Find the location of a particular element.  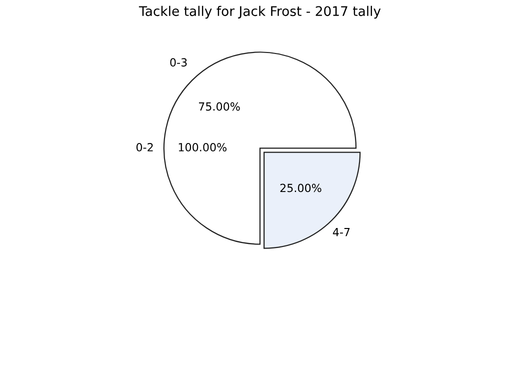

text: 25.00% is located at coordinates (301, 188).